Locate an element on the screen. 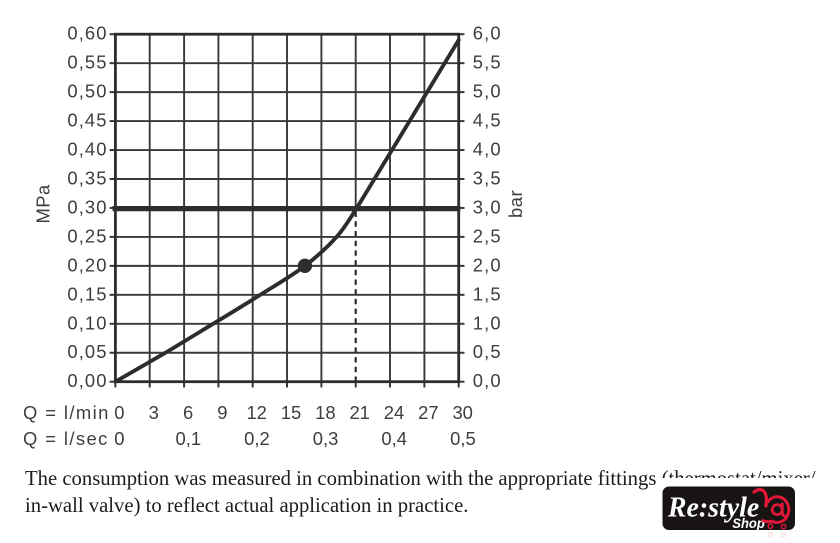 Image resolution: width=840 pixels, height=543 pixels. svg-text: bar is located at coordinates (515, 204).